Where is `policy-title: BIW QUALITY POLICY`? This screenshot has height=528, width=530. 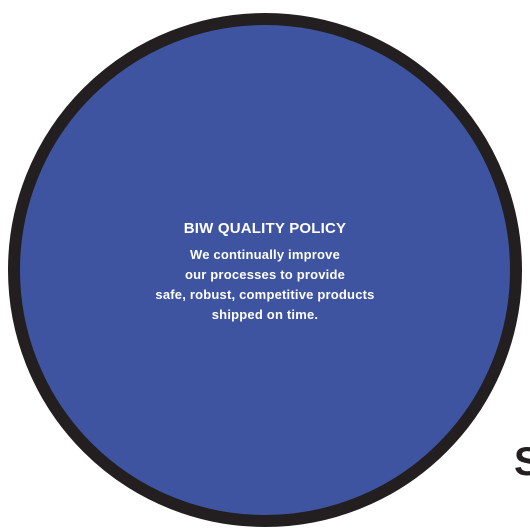 policy-title: BIW QUALITY POLICY is located at coordinates (265, 228).